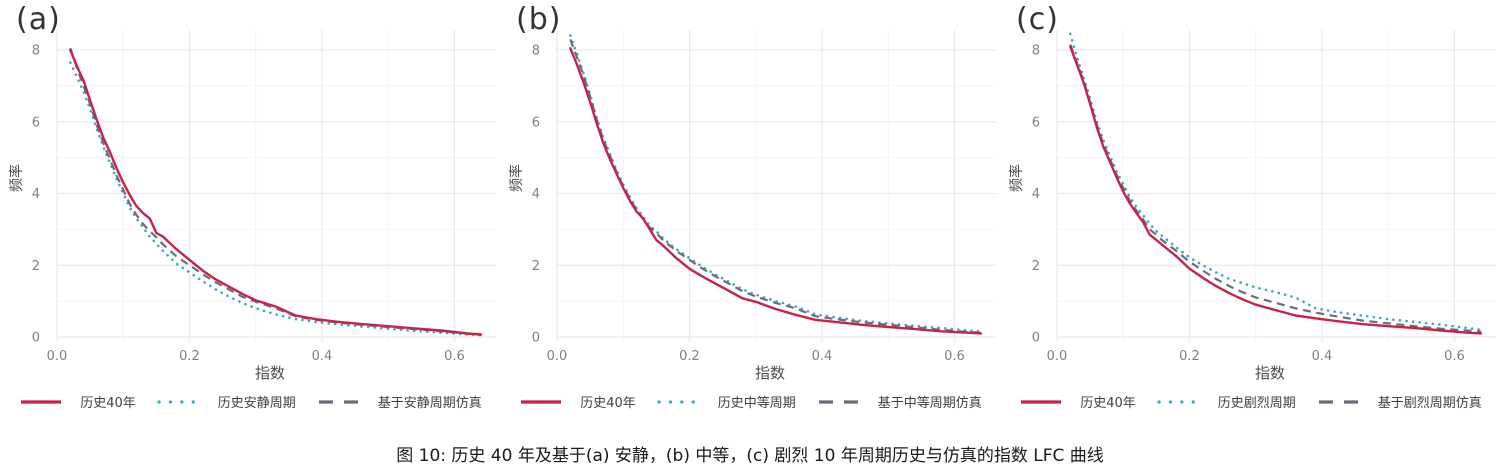  Describe the element at coordinates (256, 403) in the screenshot. I see `legend-label: 历史安静周期` at that location.